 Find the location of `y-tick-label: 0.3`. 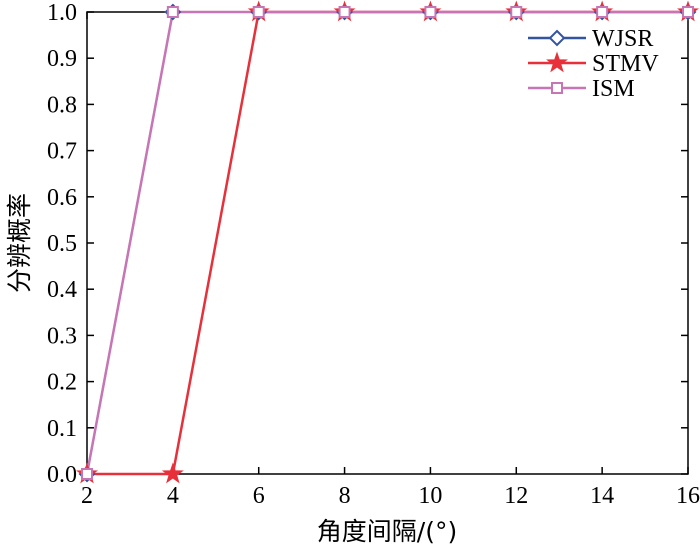

y-tick-label: 0.3 is located at coordinates (62, 336).